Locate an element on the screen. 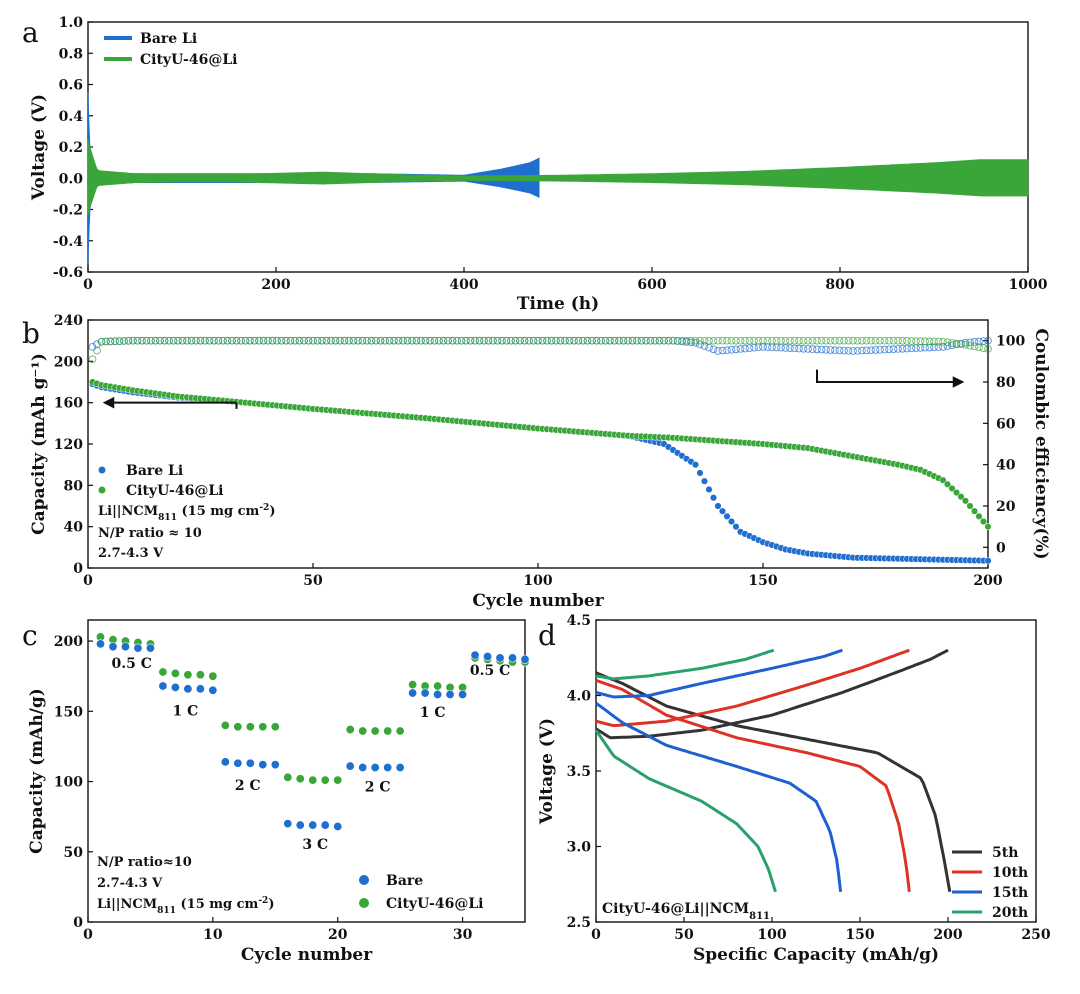 Image resolution: width=1080 pixels, height=994 pixels. panel-a-legend-label: CityU-46@Li is located at coordinates (188, 60).